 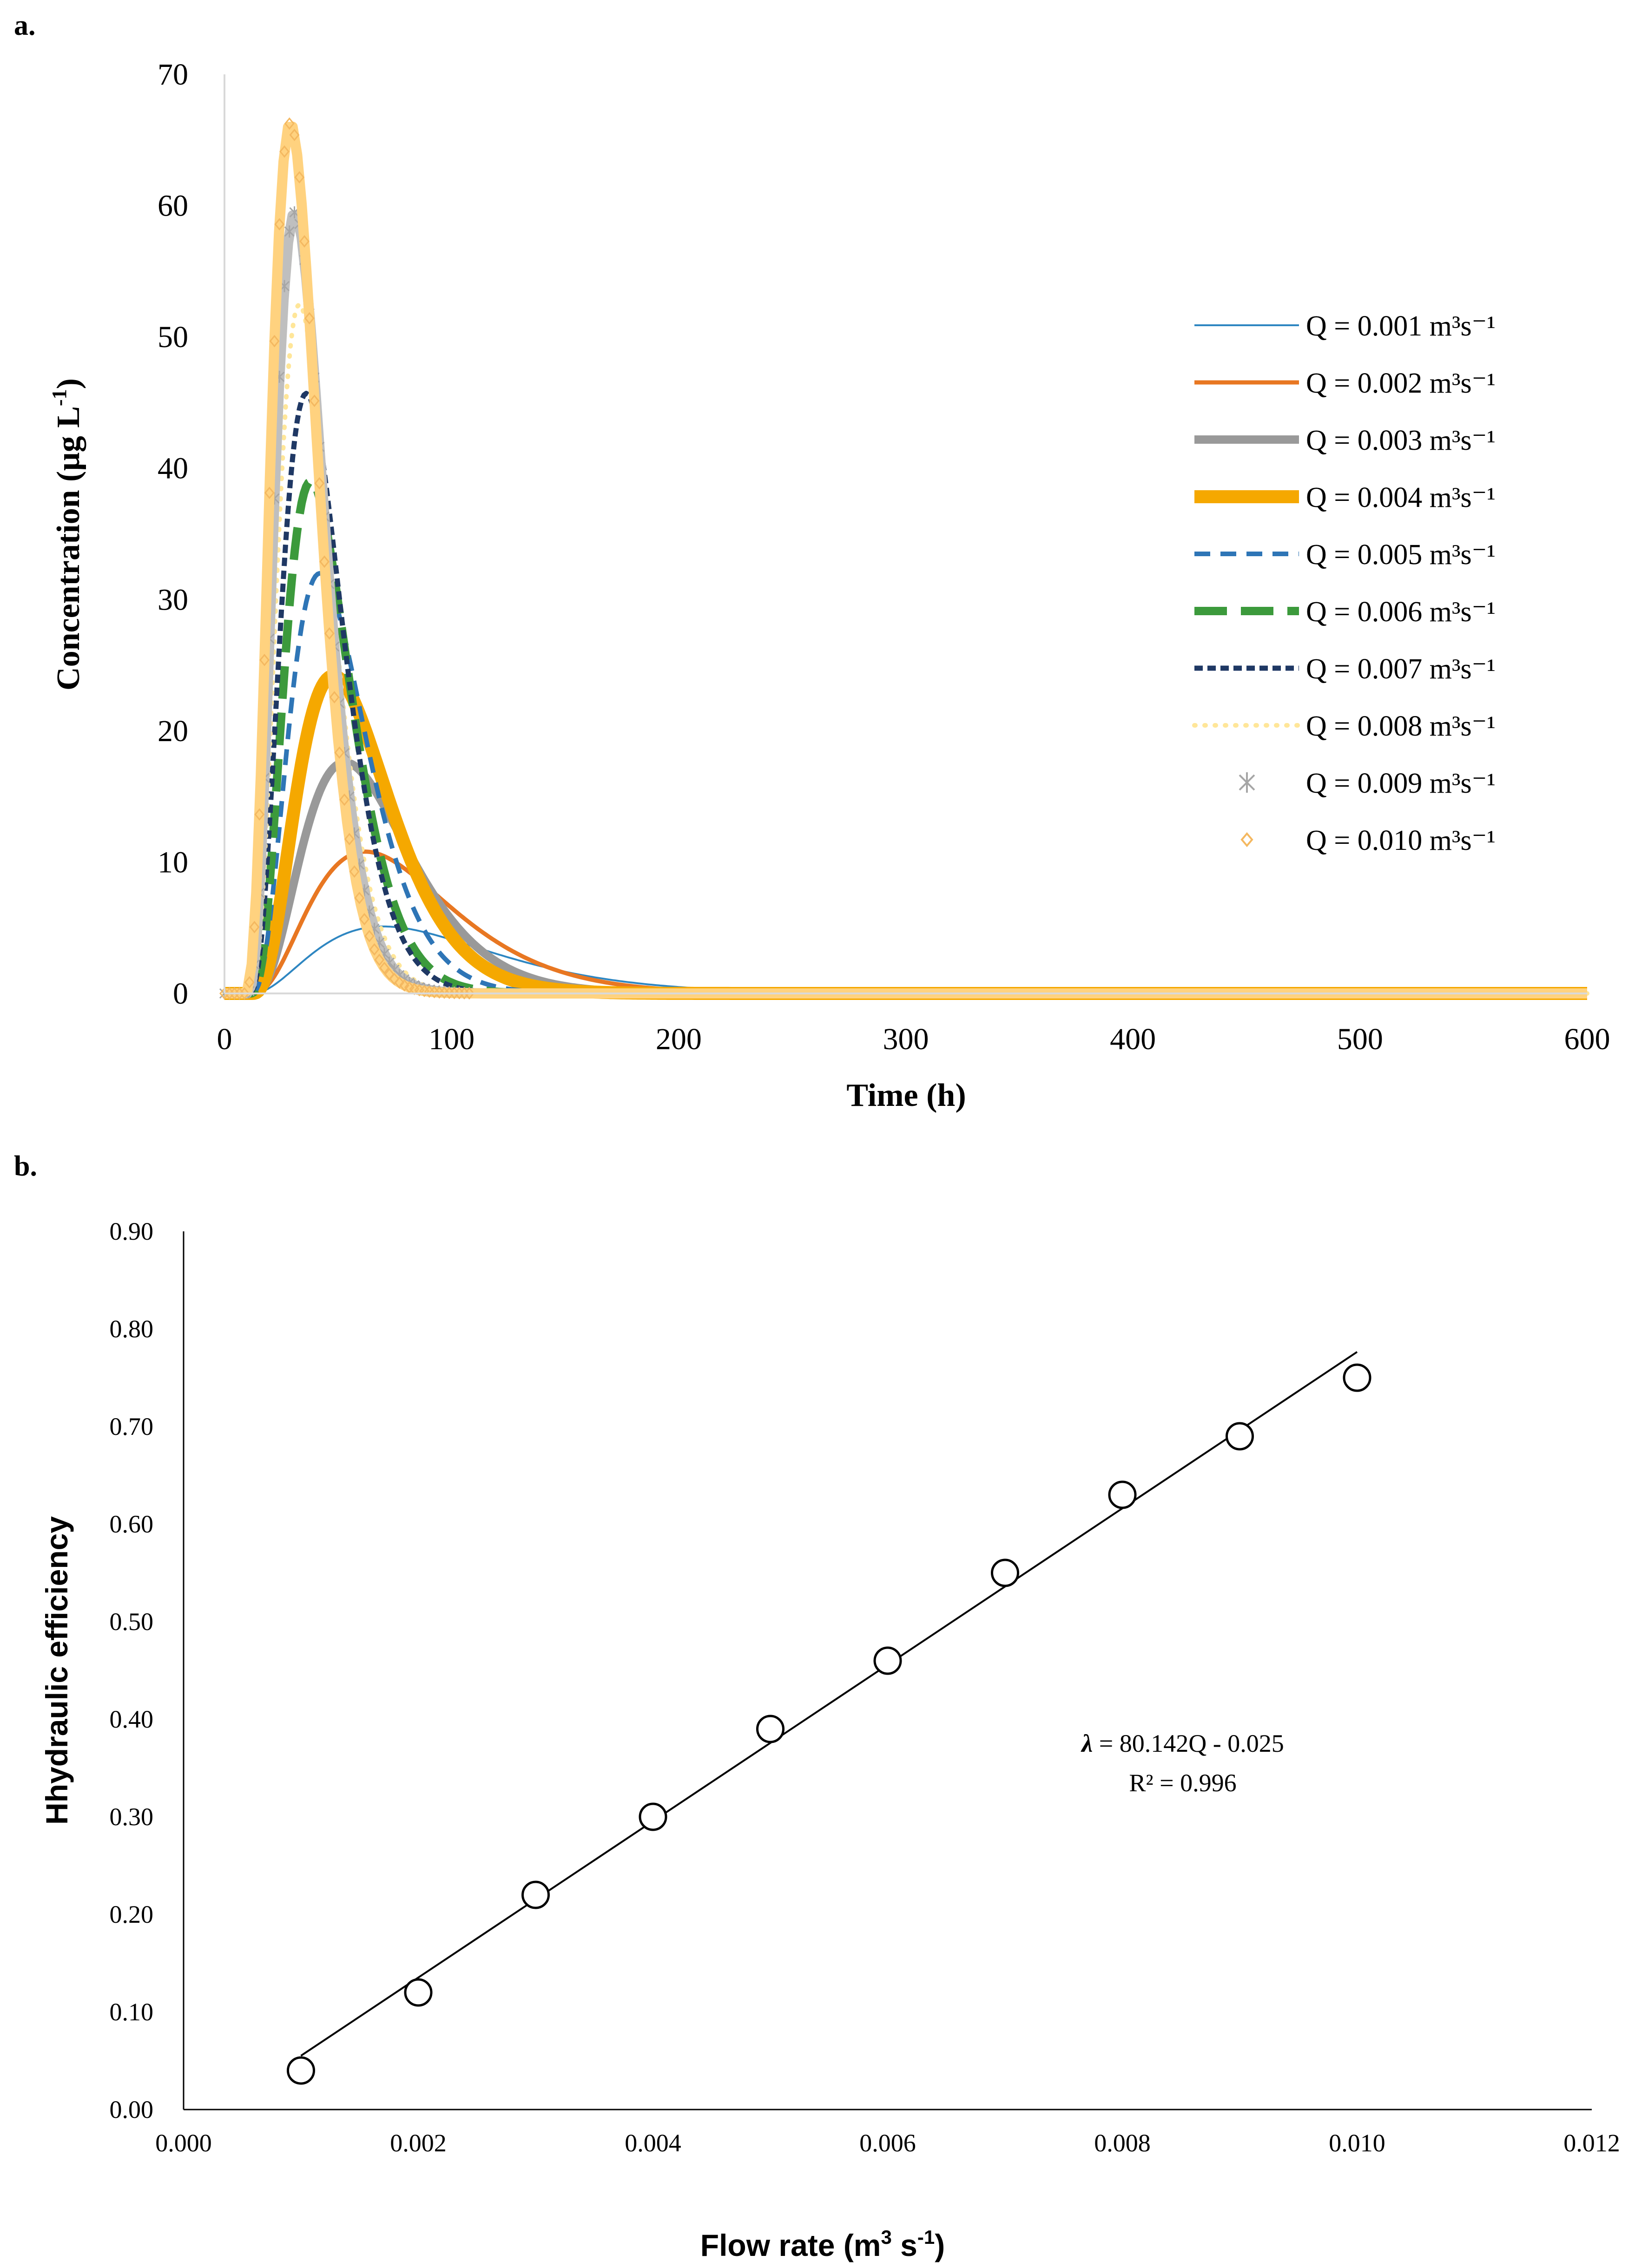 What do you see at coordinates (132, 1426) in the screenshot?
I see `panel-b-y-tick-label: 0.70` at bounding box center [132, 1426].